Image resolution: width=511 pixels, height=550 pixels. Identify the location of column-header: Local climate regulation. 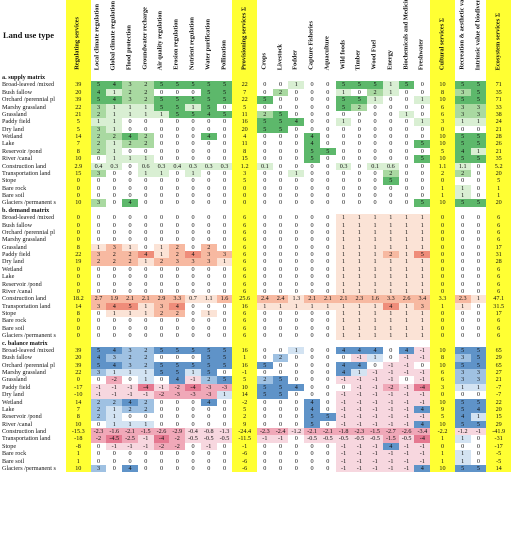
(99, 37).